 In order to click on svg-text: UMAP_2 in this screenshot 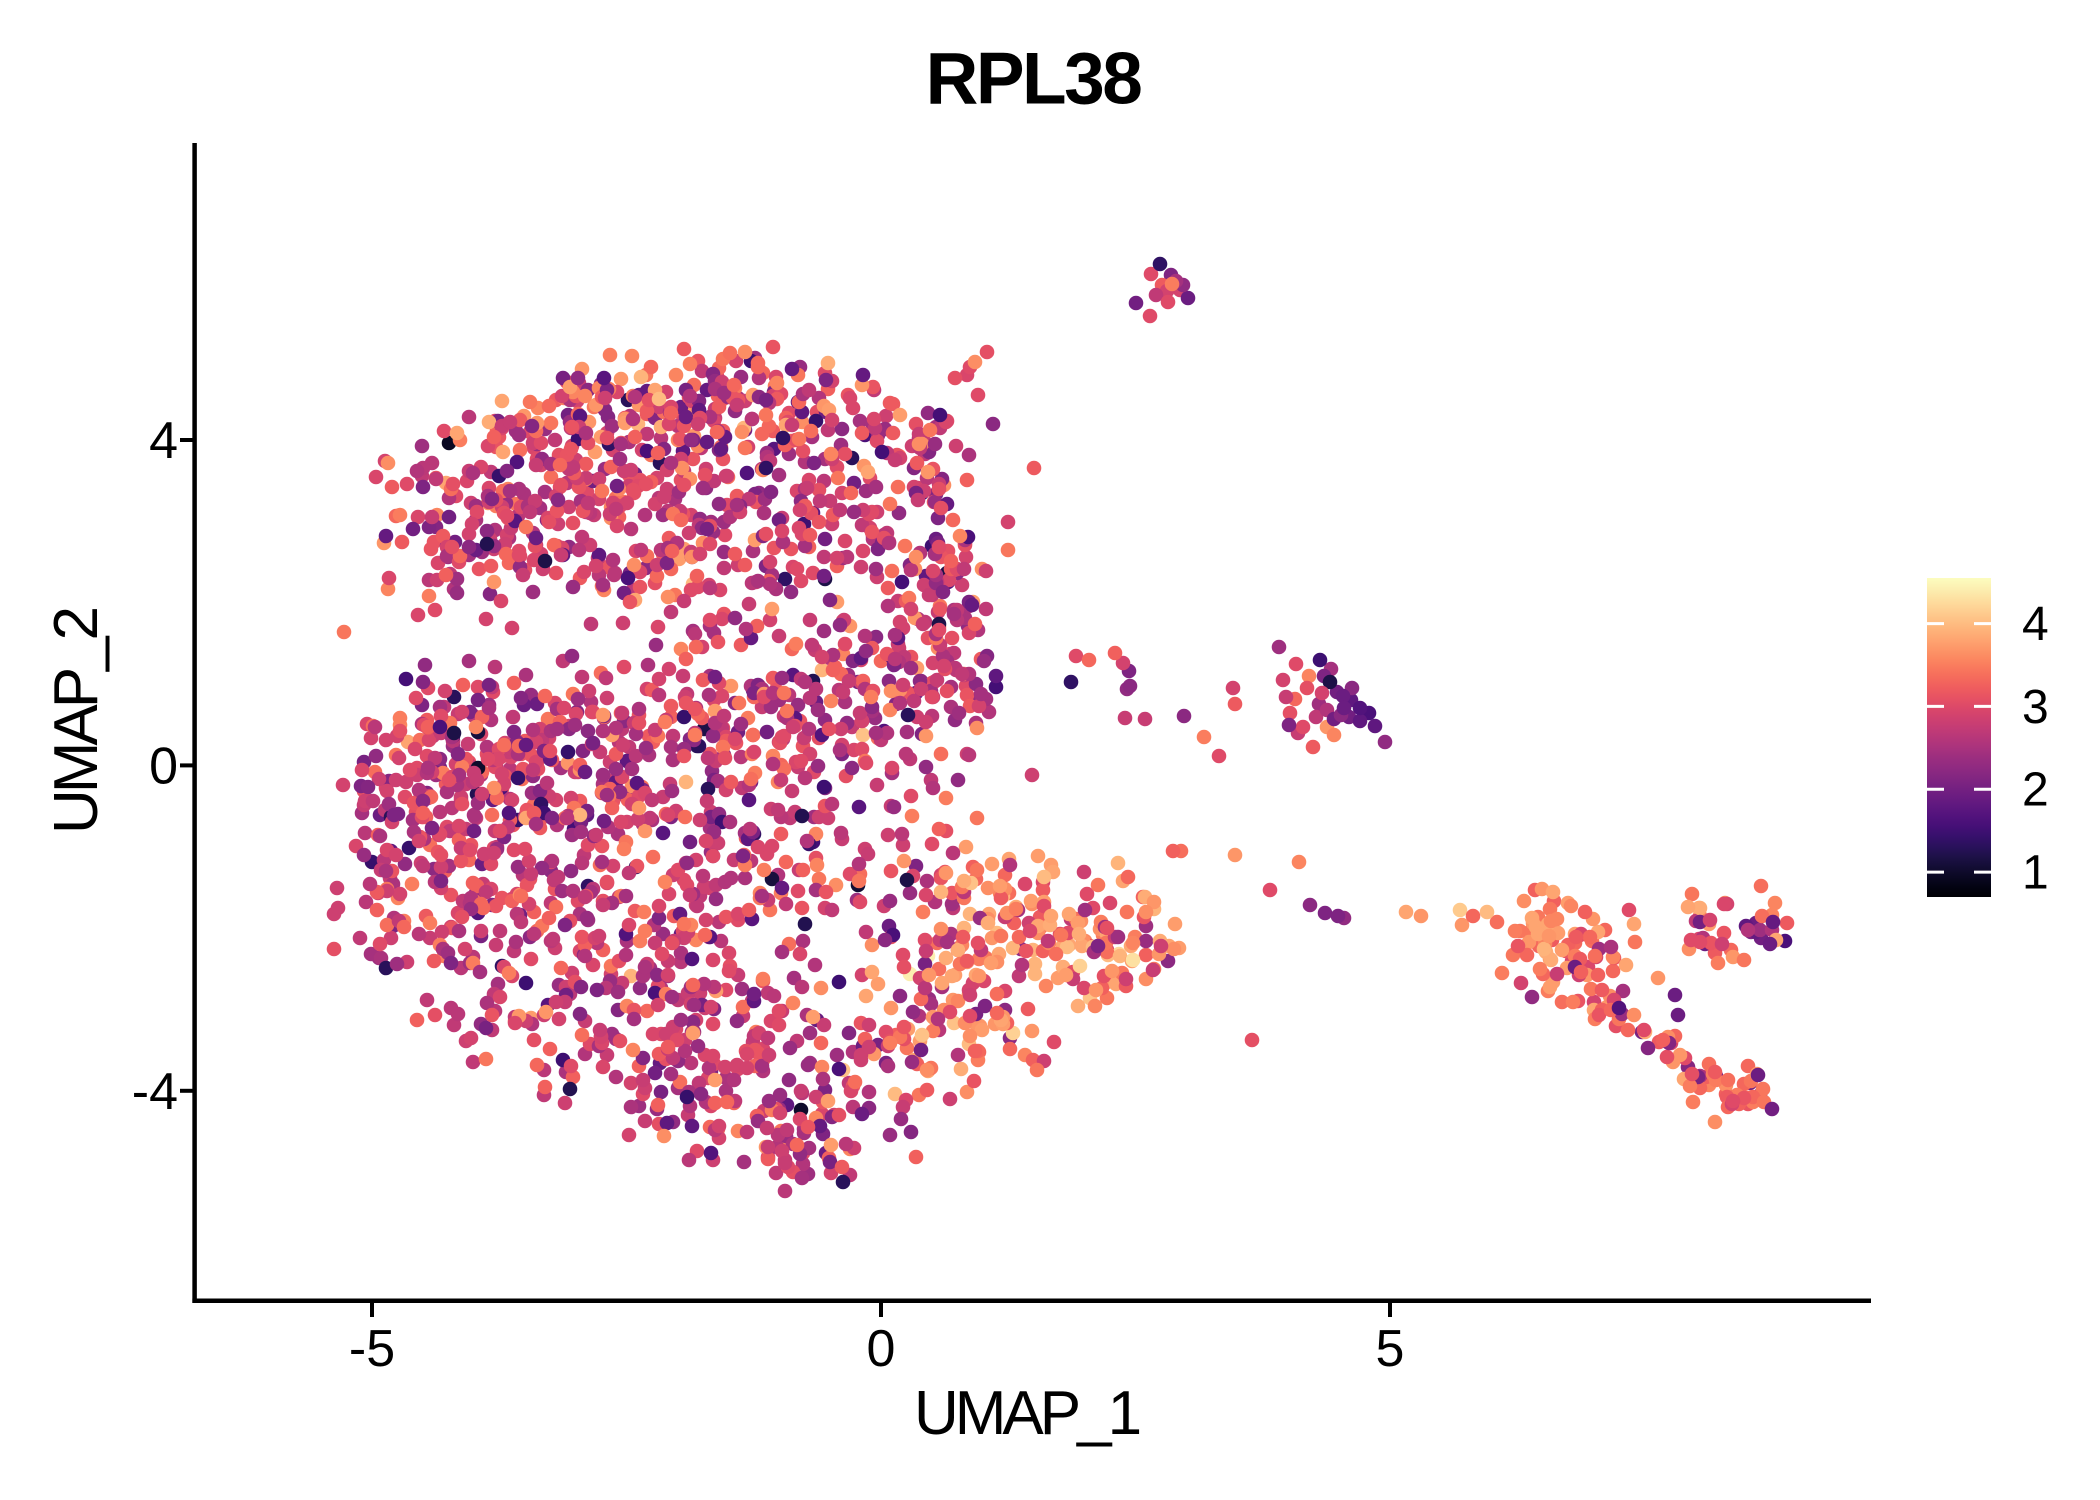, I will do `click(76, 721)`.